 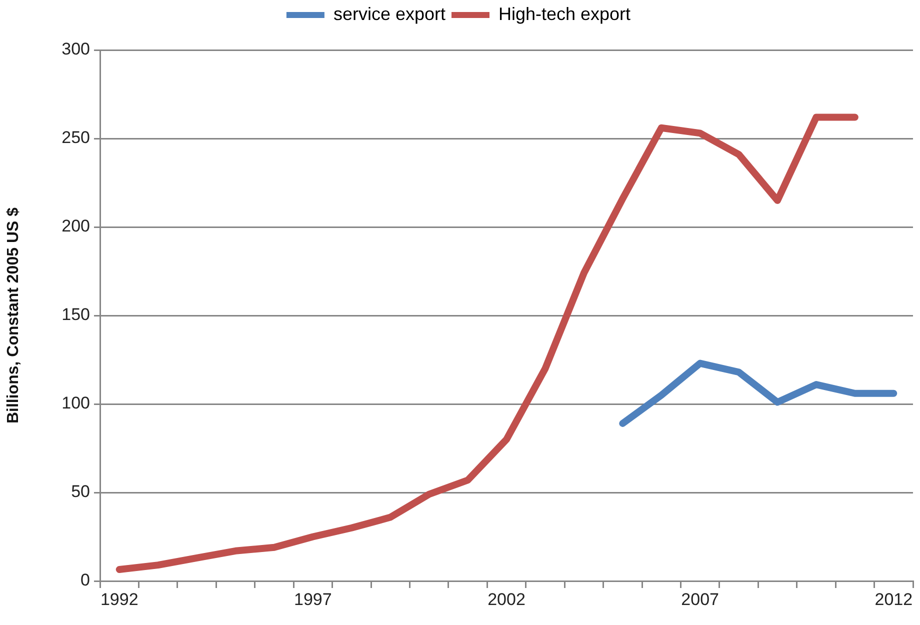 I want to click on x-tick-label: 1997, so click(x=313, y=599).